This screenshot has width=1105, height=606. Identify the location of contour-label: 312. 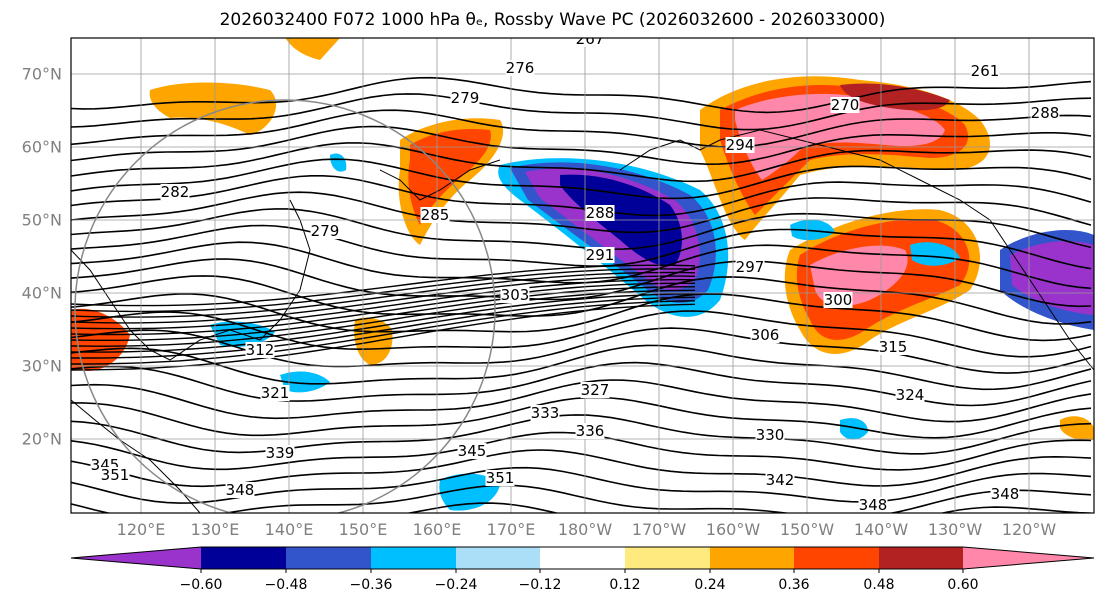
(260, 350).